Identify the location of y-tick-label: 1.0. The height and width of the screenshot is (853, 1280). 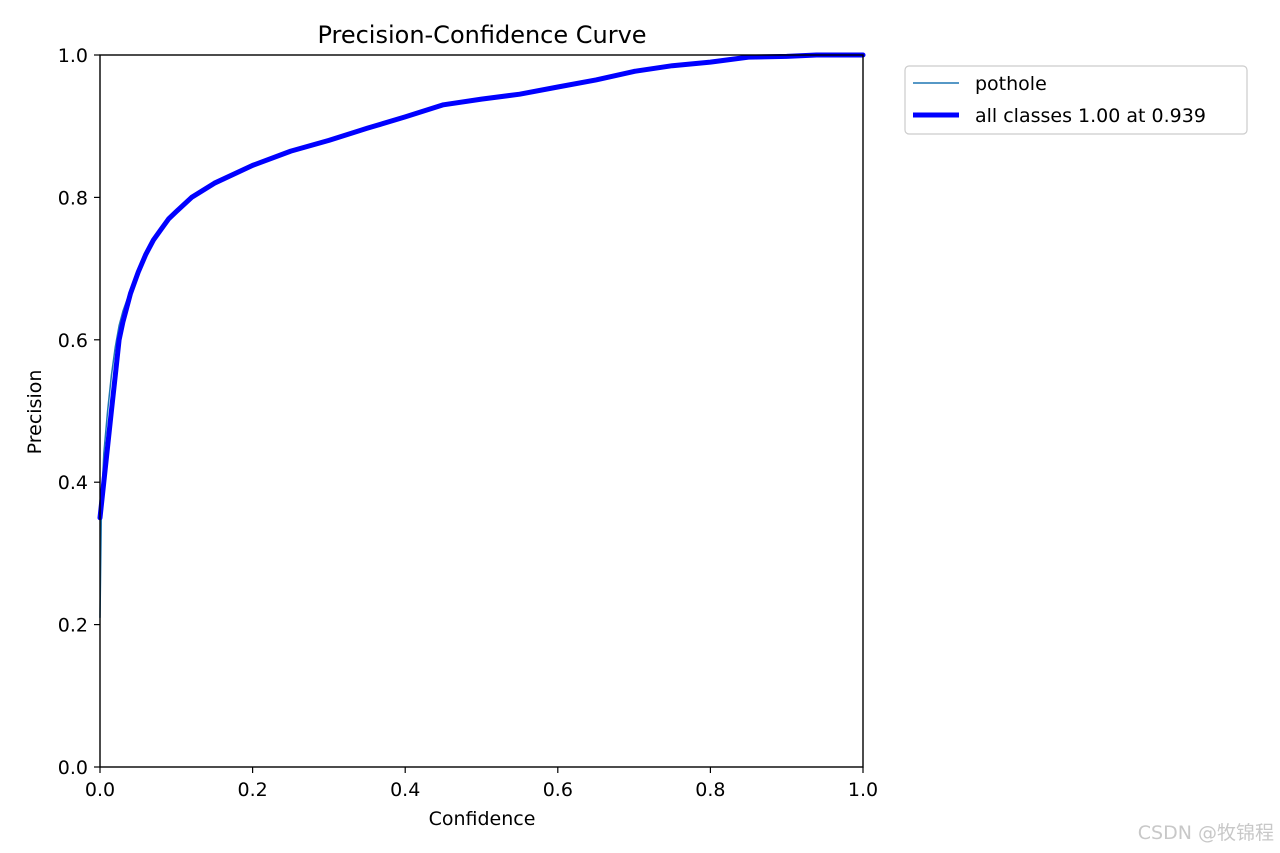
(73, 56).